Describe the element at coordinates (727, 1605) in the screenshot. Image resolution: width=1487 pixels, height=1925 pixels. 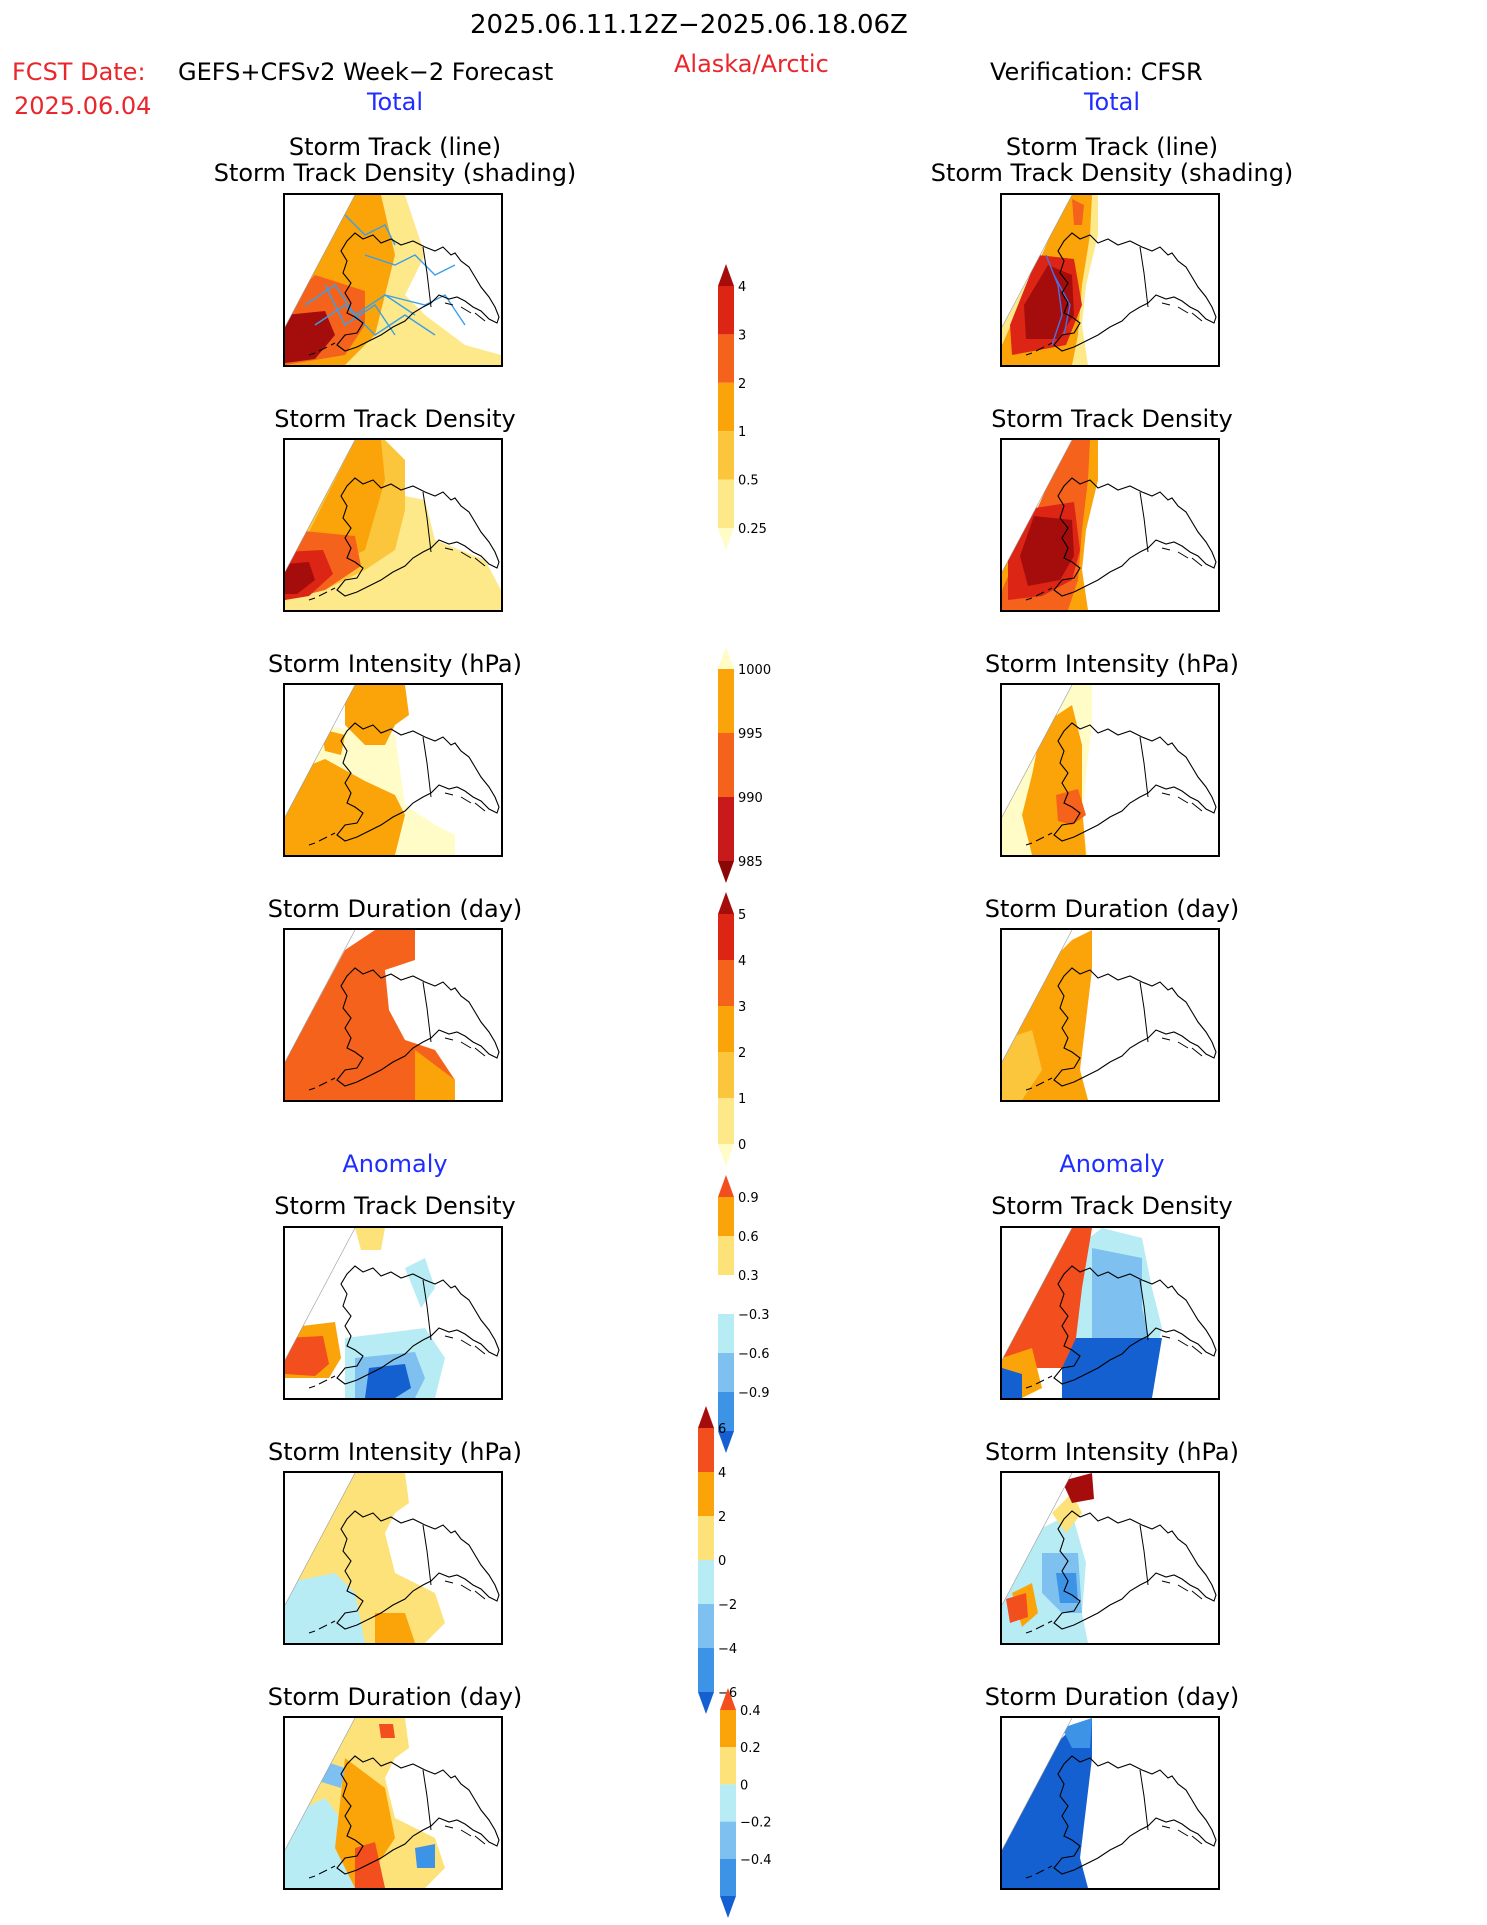
I see `colorbar-tick-label: −2` at that location.